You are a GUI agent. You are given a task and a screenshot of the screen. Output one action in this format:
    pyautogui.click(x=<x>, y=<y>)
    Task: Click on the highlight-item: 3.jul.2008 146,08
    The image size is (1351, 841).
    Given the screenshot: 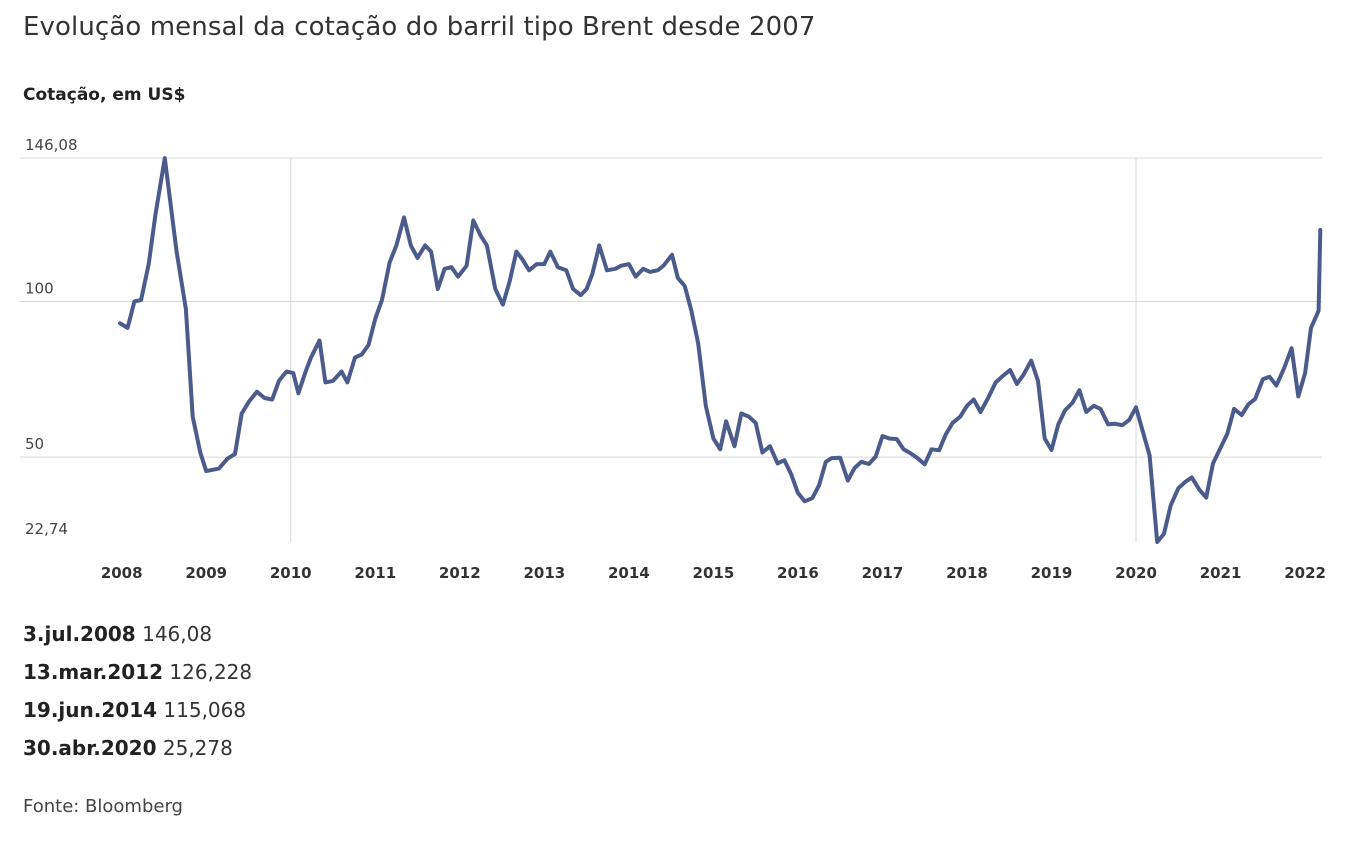 What is the action you would take?
    pyautogui.click(x=137, y=634)
    